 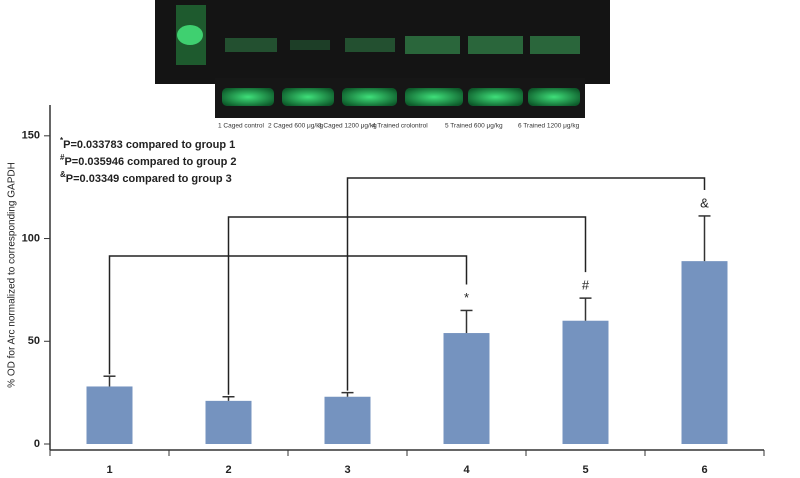 What do you see at coordinates (549, 126) in the screenshot?
I see `blot-label: 6 Trained 1200 μg/kg` at bounding box center [549, 126].